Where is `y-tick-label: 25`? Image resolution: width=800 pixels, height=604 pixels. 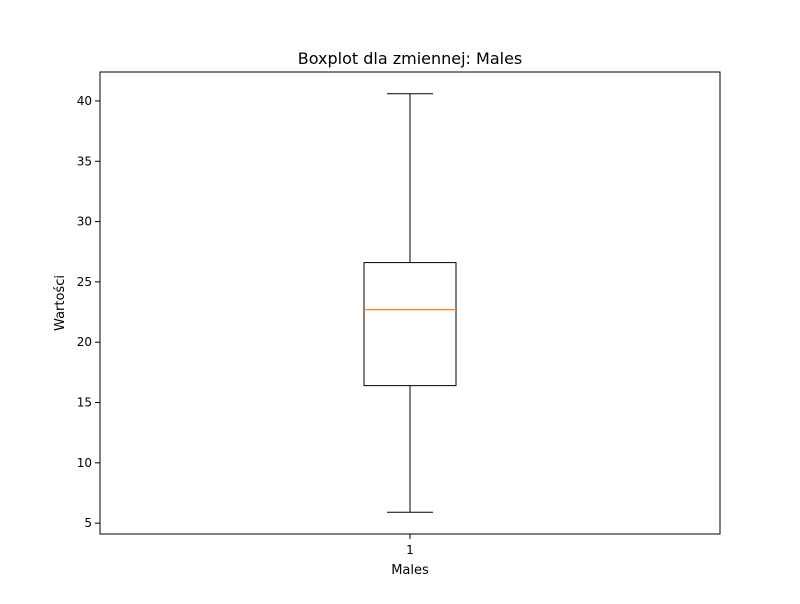
y-tick-label: 25 is located at coordinates (84, 282).